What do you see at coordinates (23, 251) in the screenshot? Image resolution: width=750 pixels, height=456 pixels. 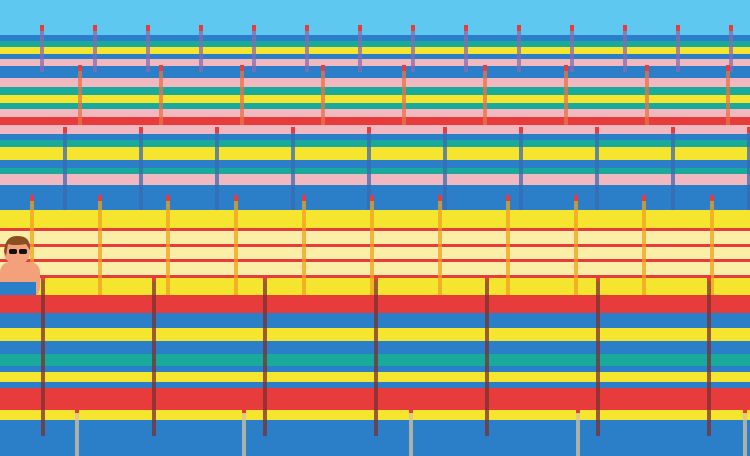 I see `sunglasses-right` at bounding box center [23, 251].